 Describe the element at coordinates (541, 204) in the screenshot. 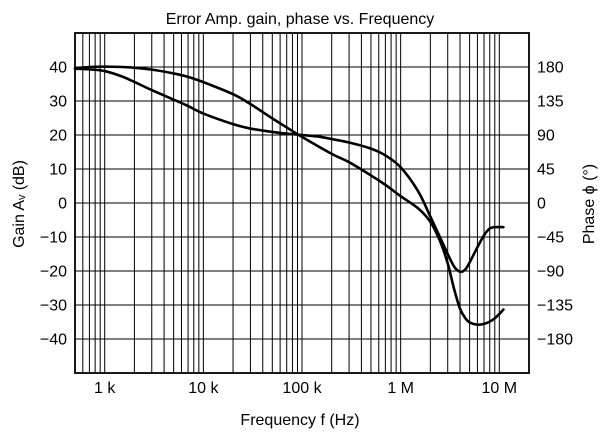

I see `y-right-tick-label: 0` at that location.